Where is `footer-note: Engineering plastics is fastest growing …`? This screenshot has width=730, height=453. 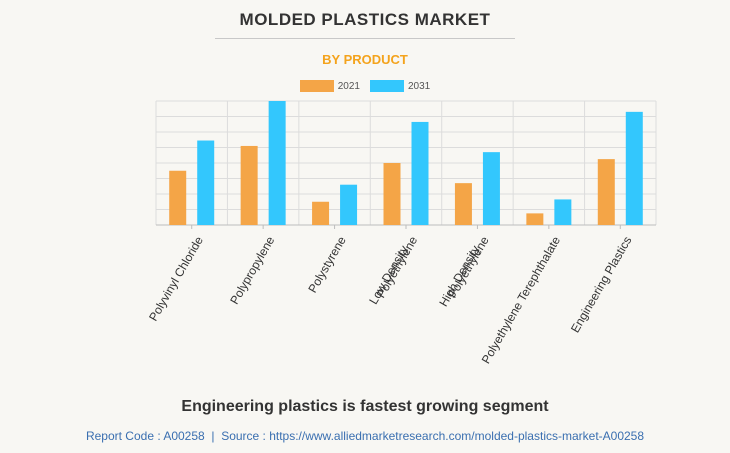
footer-note: Engineering plastics is fastest growing … is located at coordinates (365, 406).